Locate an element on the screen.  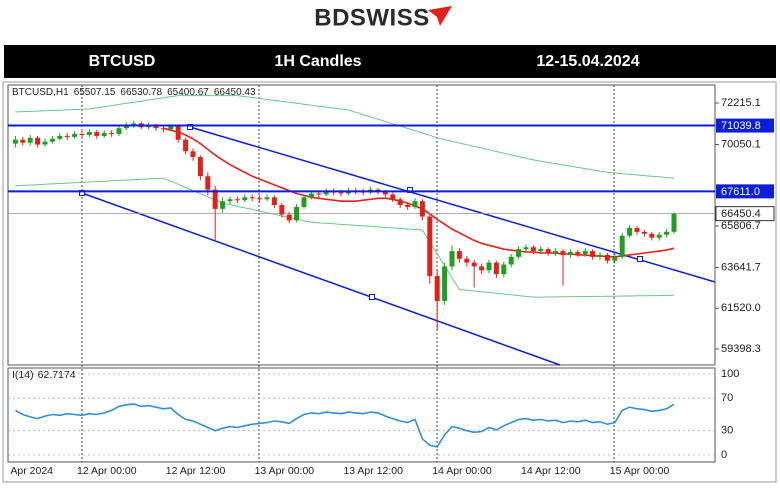
y-tick-label: 63641.7 is located at coordinates (741, 267).